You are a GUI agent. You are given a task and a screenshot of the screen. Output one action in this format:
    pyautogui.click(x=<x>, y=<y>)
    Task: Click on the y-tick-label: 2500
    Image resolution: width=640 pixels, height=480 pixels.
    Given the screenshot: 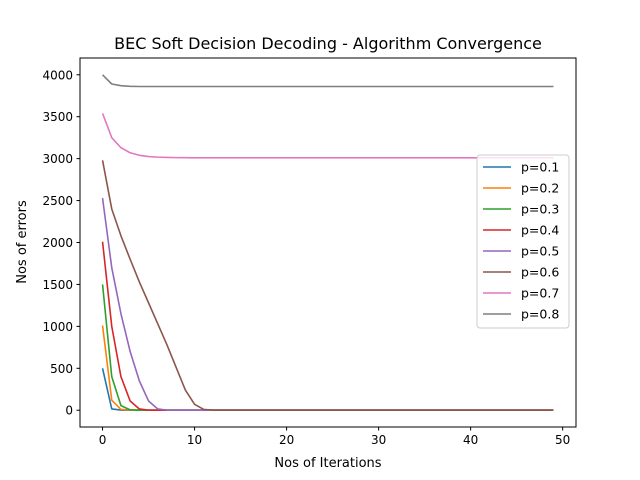 What is the action you would take?
    pyautogui.click(x=57, y=201)
    